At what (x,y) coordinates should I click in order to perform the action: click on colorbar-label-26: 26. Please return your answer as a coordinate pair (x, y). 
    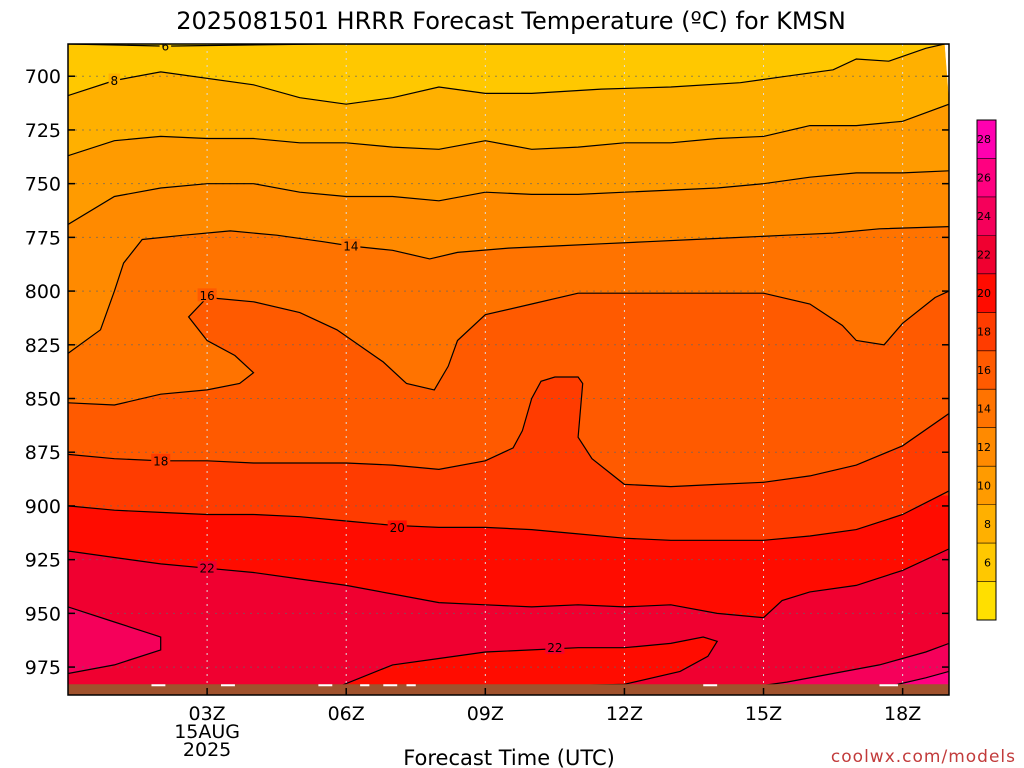
    Looking at the image, I should click on (984, 178).